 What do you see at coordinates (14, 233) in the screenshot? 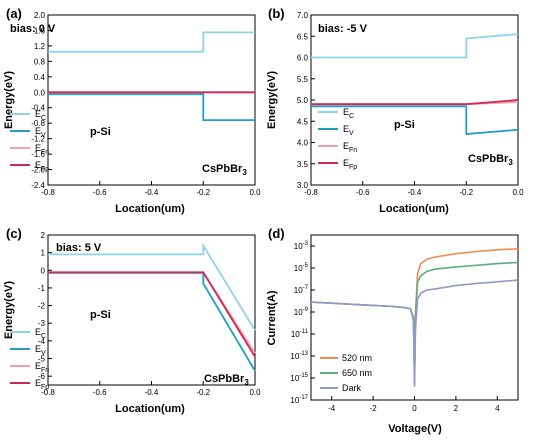
I see `panel-label: (c)` at bounding box center [14, 233].